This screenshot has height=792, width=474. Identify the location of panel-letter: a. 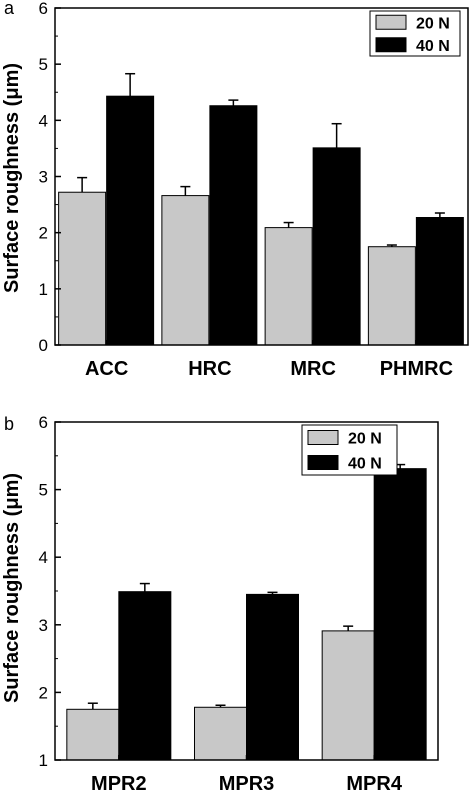
(9, 9).